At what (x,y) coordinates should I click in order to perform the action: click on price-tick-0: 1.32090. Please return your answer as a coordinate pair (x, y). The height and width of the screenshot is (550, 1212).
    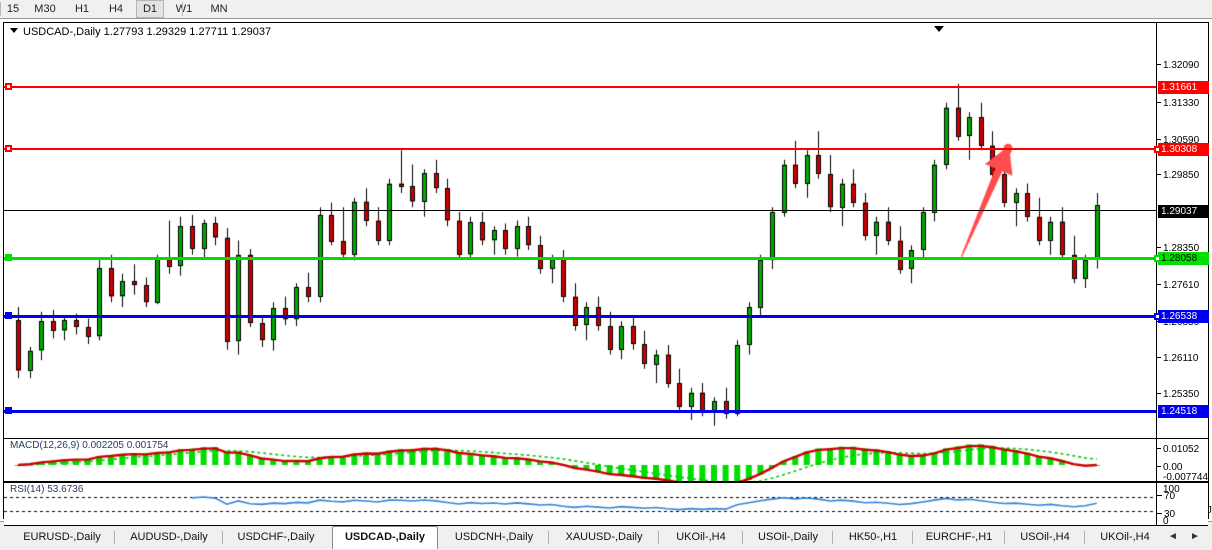
    Looking at the image, I should click on (1183, 65).